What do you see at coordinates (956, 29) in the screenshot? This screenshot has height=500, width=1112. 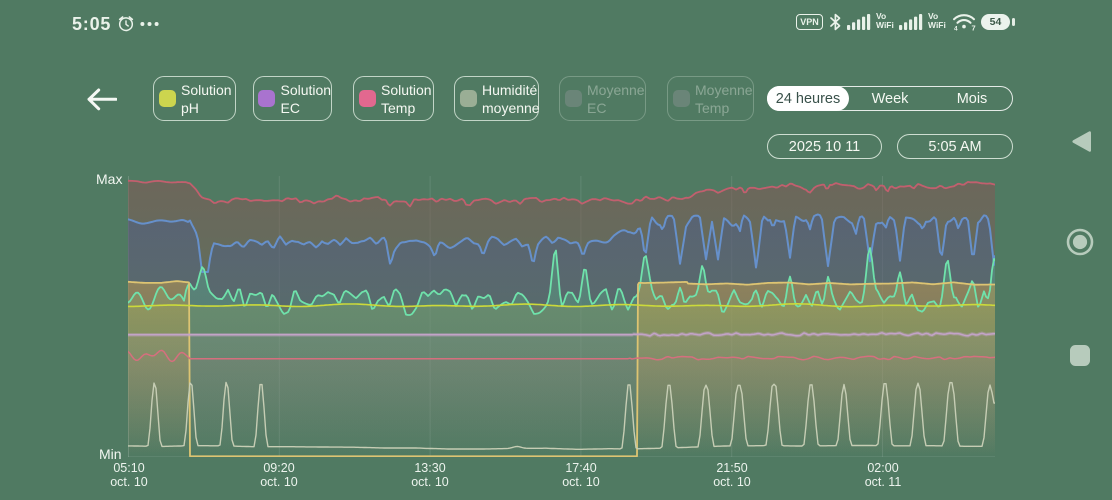 I see `svg-text: 4` at bounding box center [956, 29].